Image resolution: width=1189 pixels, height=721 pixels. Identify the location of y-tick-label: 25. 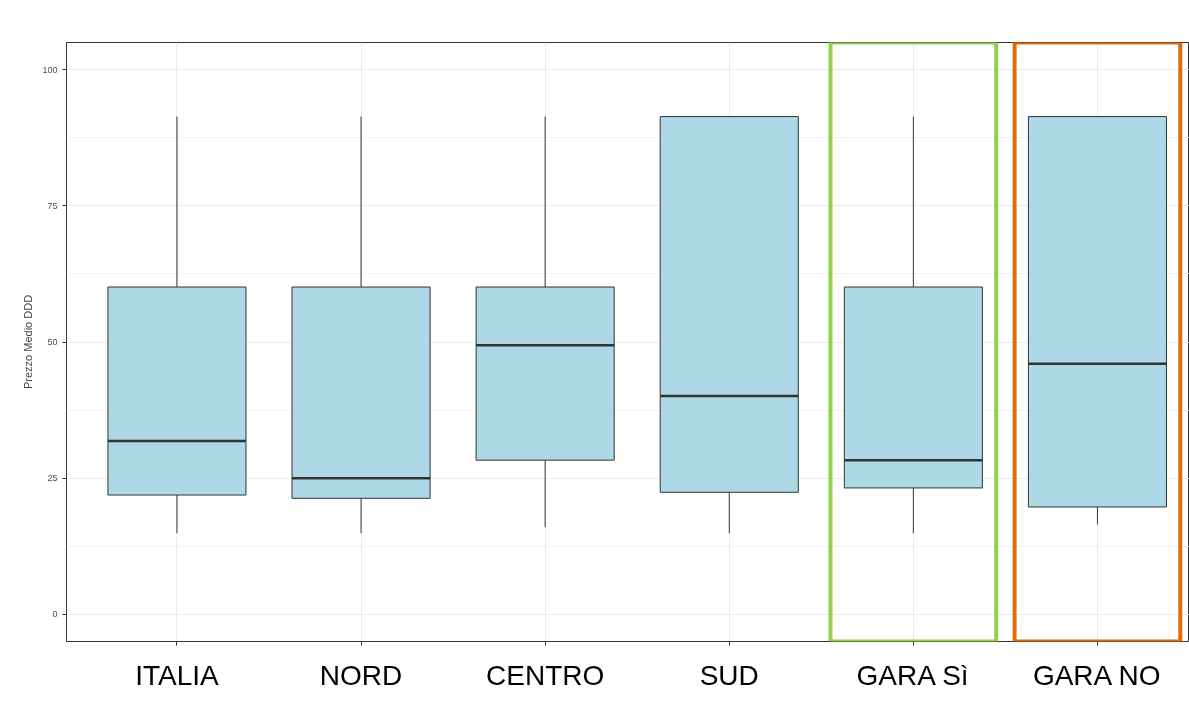
(52, 478).